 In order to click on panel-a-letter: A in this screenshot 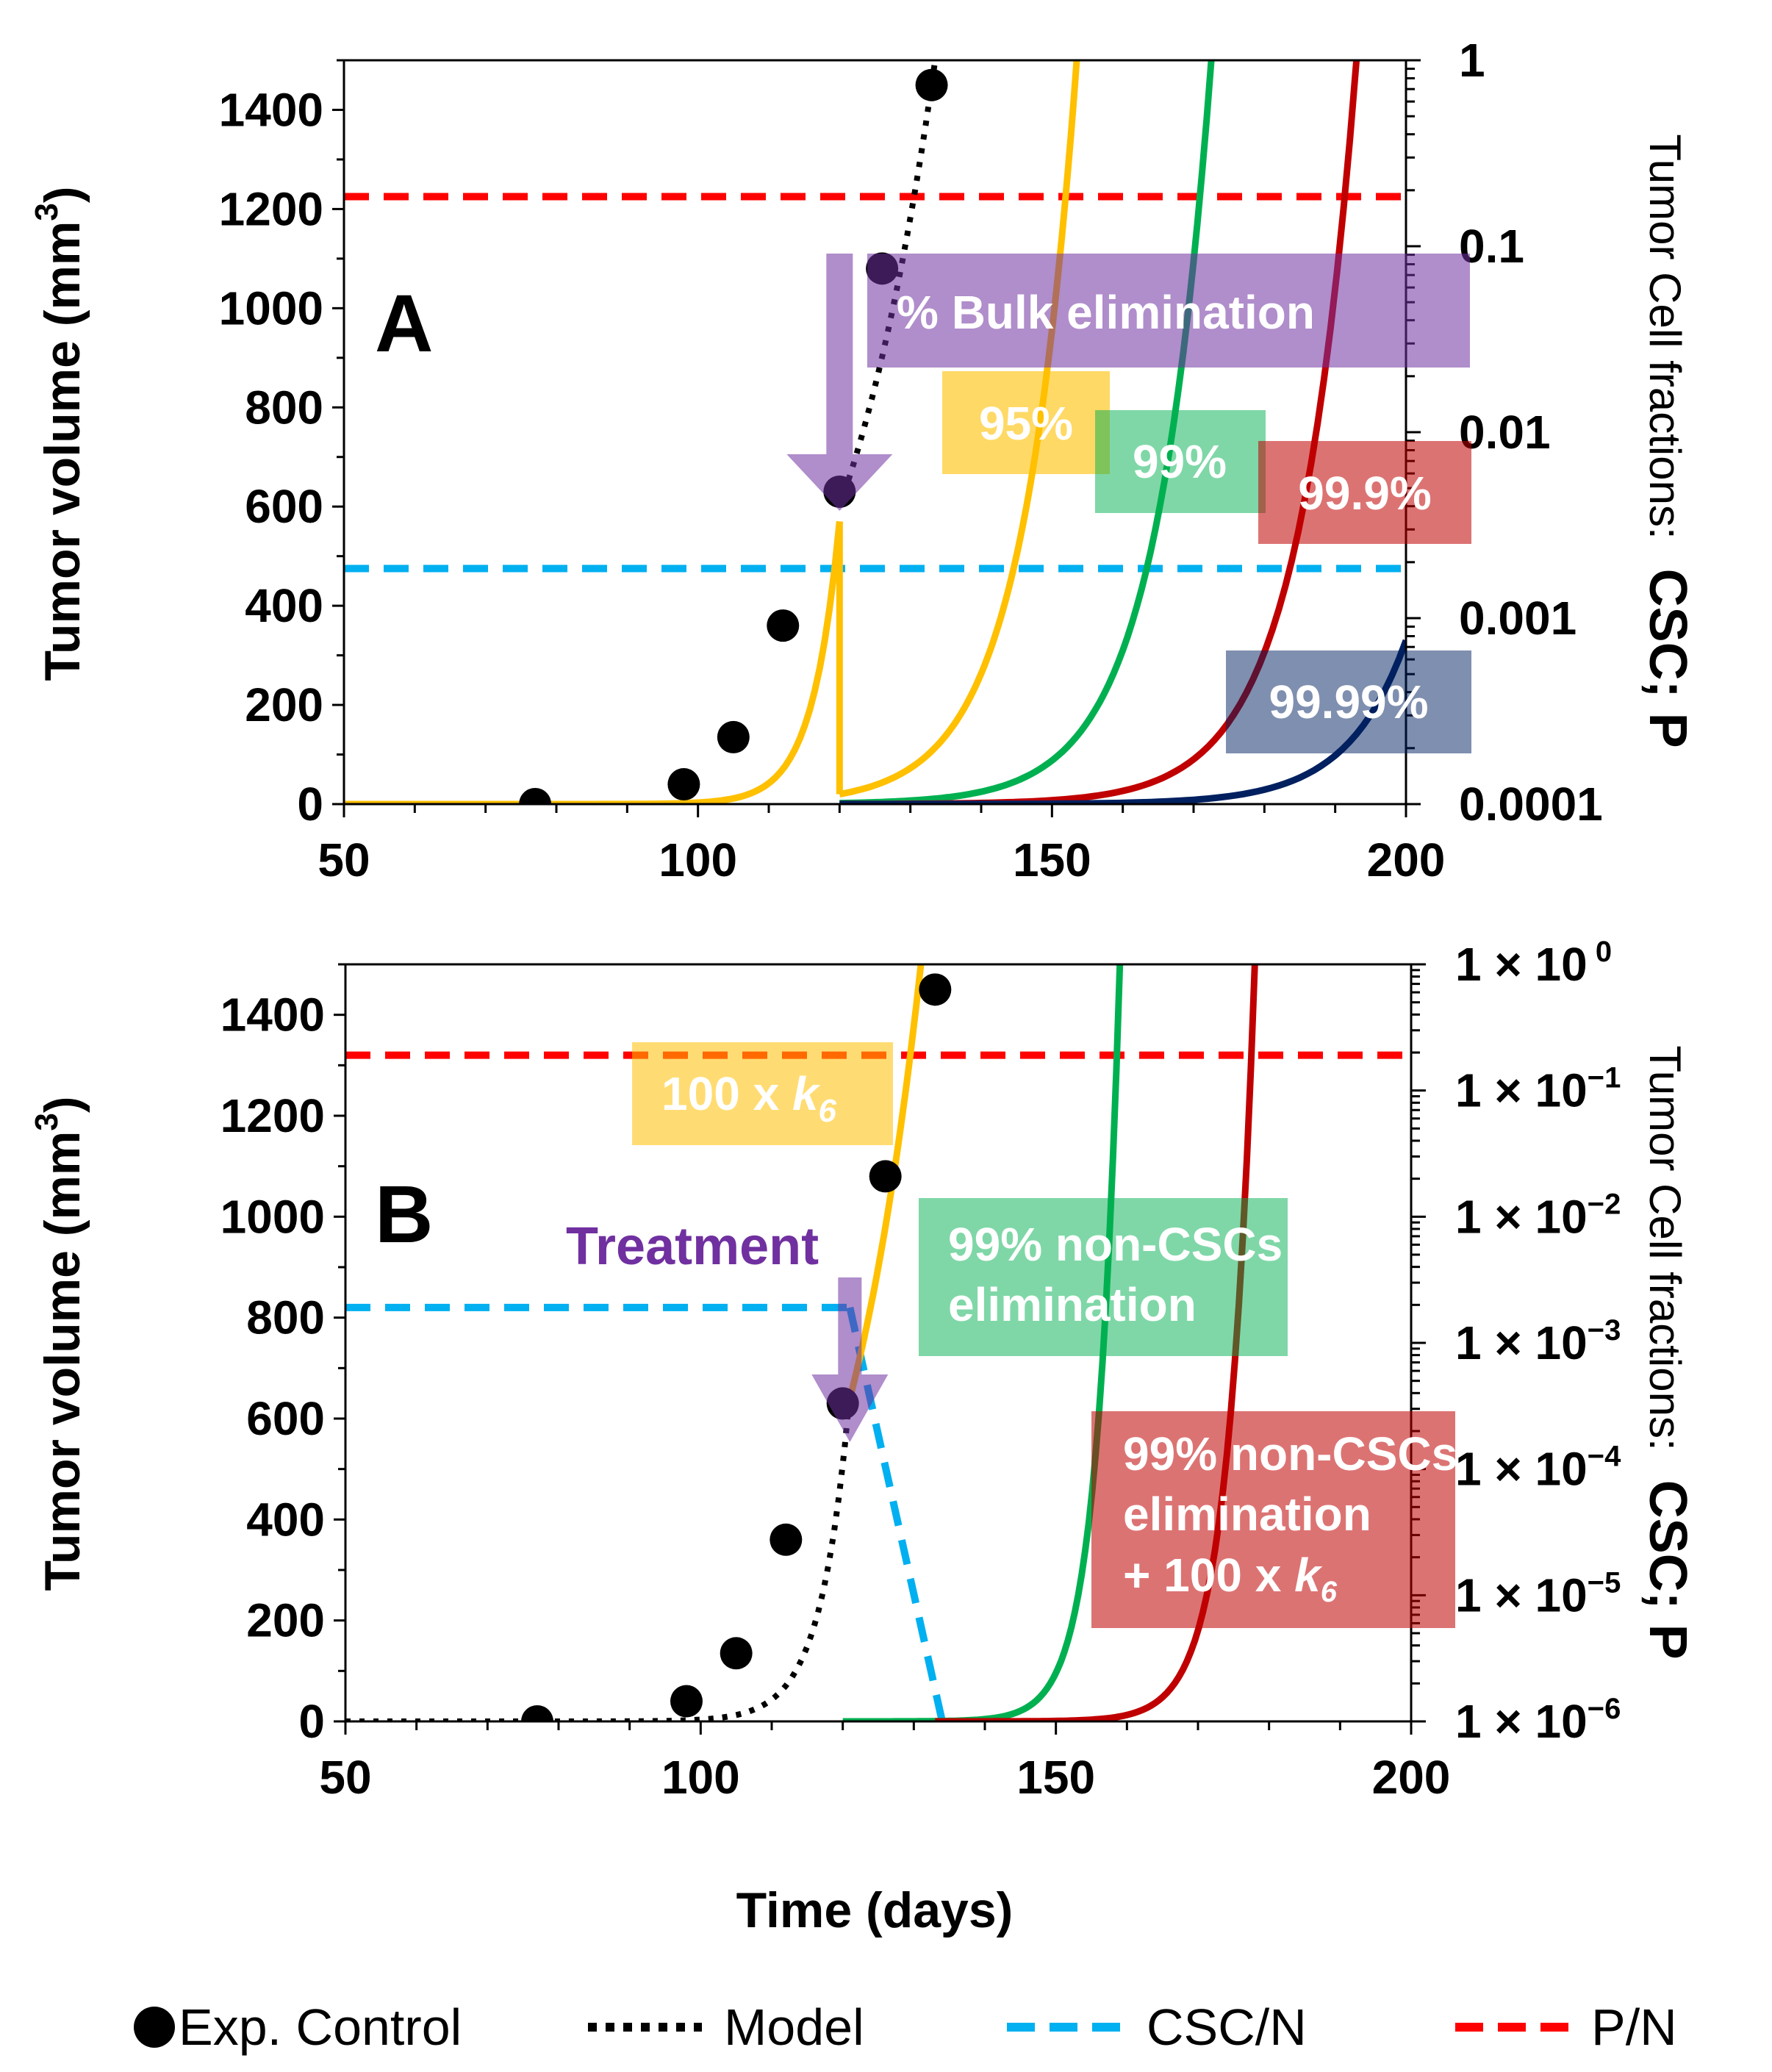, I will do `click(404, 324)`.